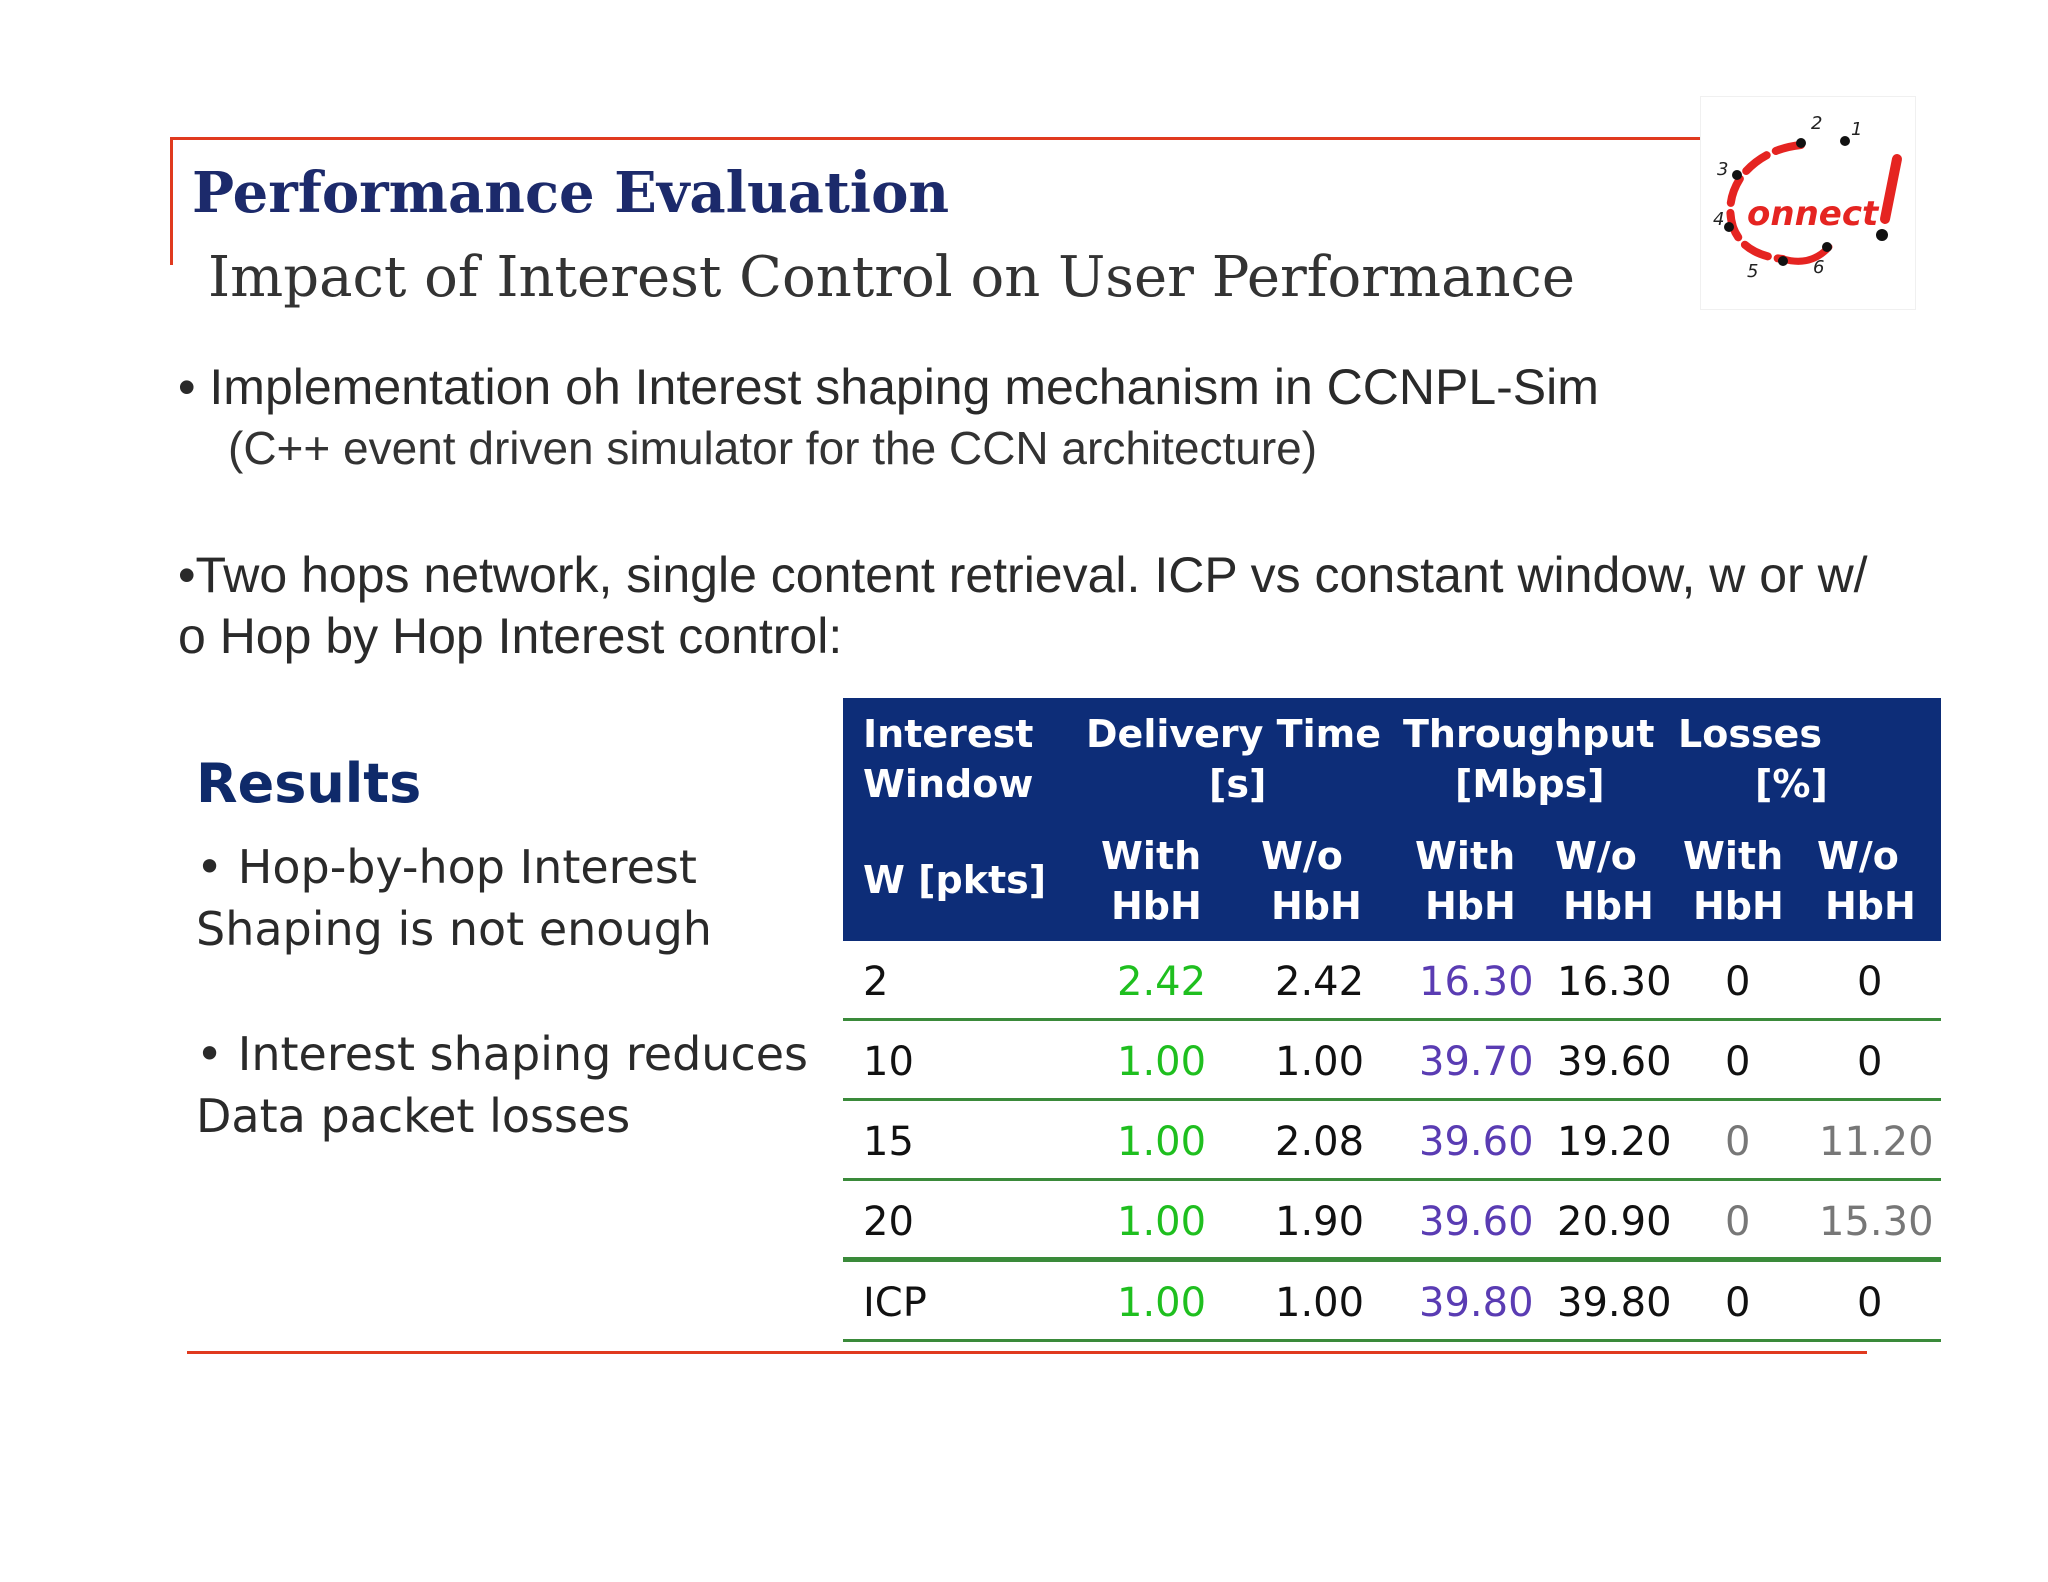 The height and width of the screenshot is (1582, 2048). I want to click on logo-number: 6, so click(1818, 267).